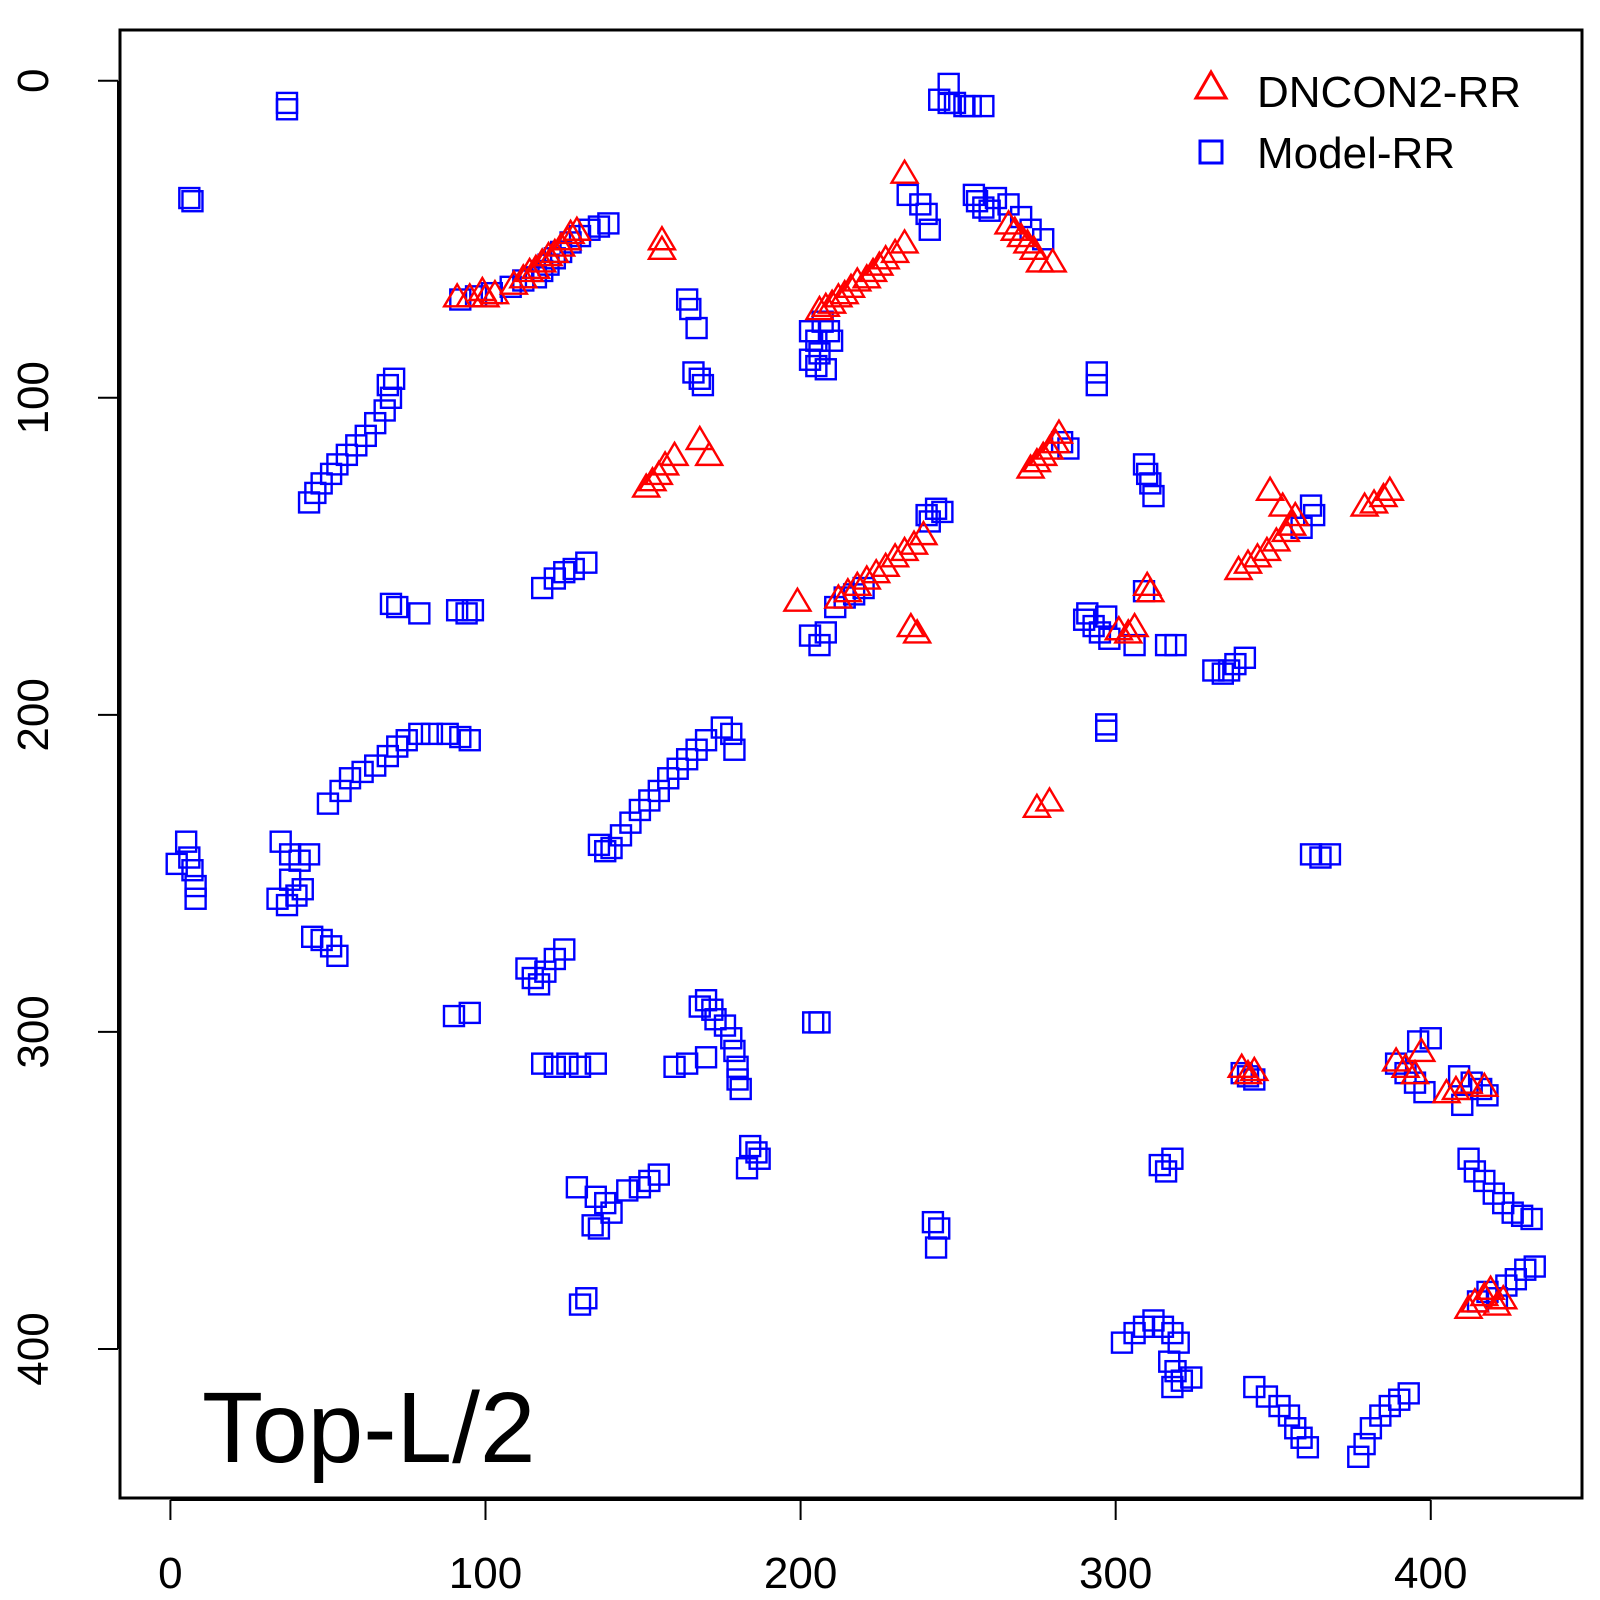 Image resolution: width=1600 pixels, height=1600 pixels. I want to click on y-tick-label: 0, so click(33, 80).